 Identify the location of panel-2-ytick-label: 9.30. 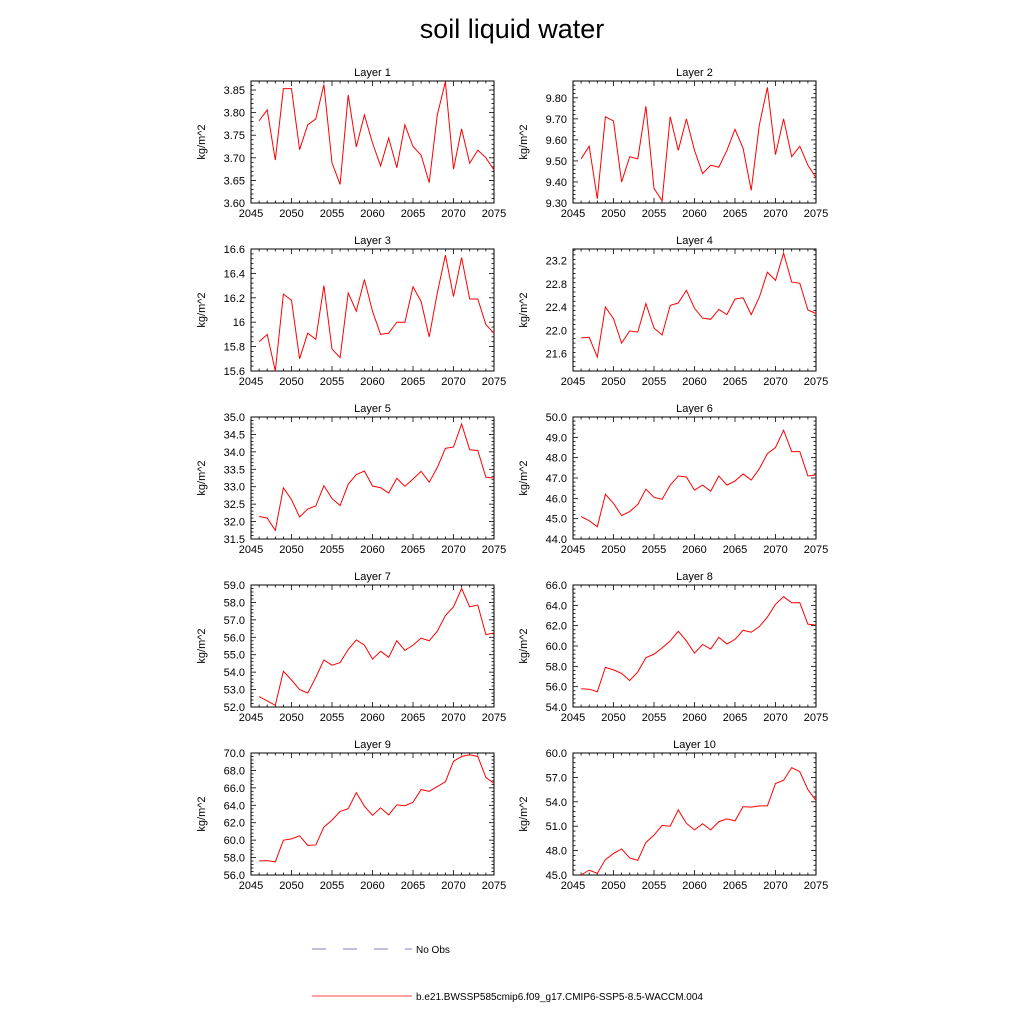
(556, 204).